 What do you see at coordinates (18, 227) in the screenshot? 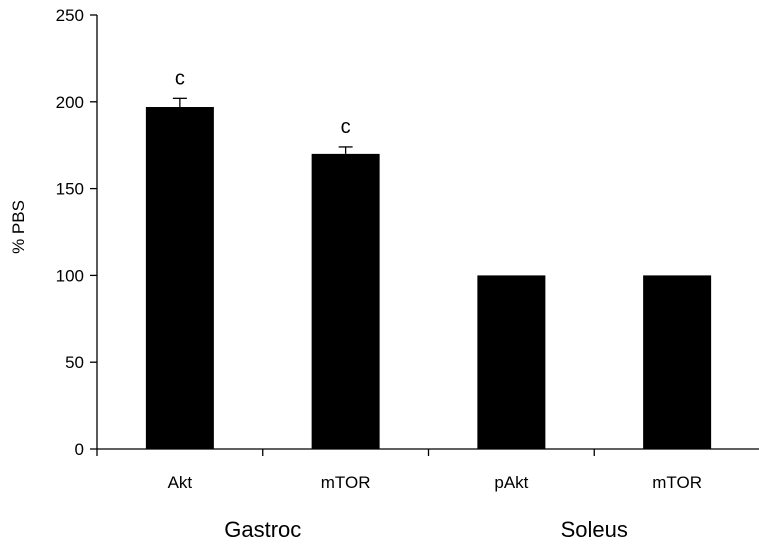
I see `y-axis-label: % PBS` at bounding box center [18, 227].